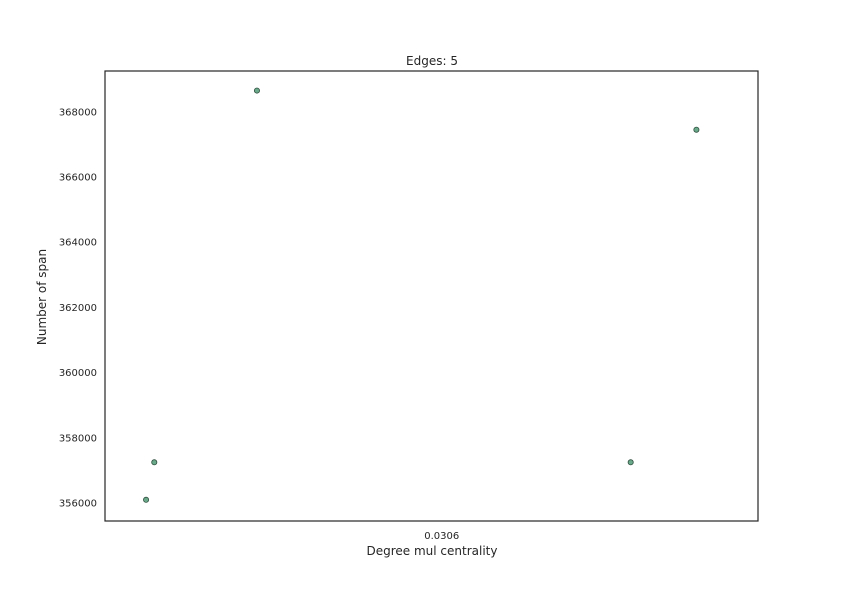  Describe the element at coordinates (78, 243) in the screenshot. I see `y-tick-label: 364000` at that location.